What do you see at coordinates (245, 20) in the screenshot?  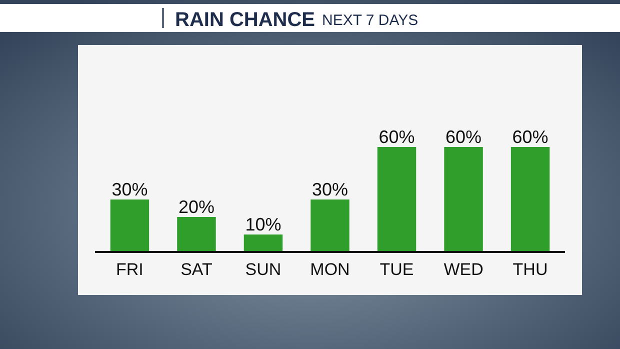 I see `chart-title: RAIN CHANCE` at bounding box center [245, 20].